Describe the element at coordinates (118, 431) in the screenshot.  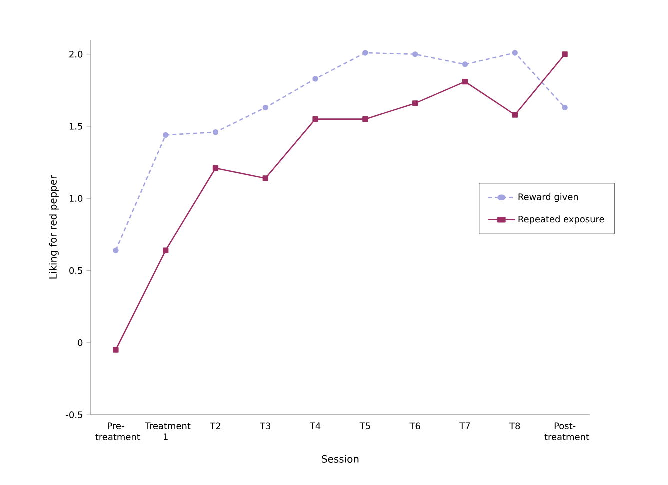
I see `x-tick-label: Pre-treatment` at that location.